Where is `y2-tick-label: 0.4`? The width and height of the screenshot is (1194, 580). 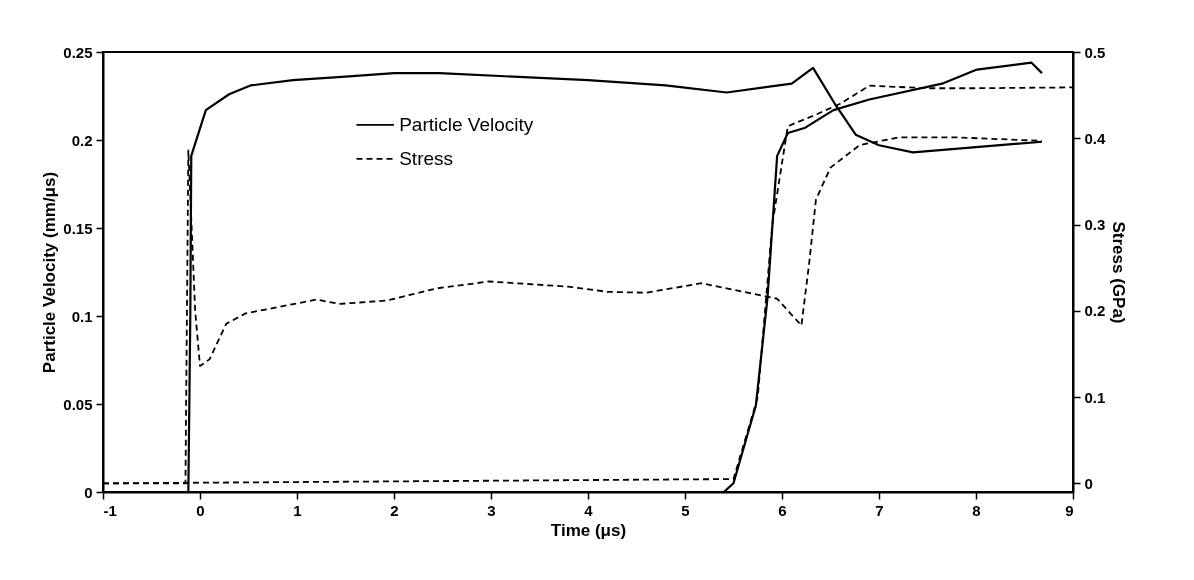 y2-tick-label: 0.4 is located at coordinates (1095, 138).